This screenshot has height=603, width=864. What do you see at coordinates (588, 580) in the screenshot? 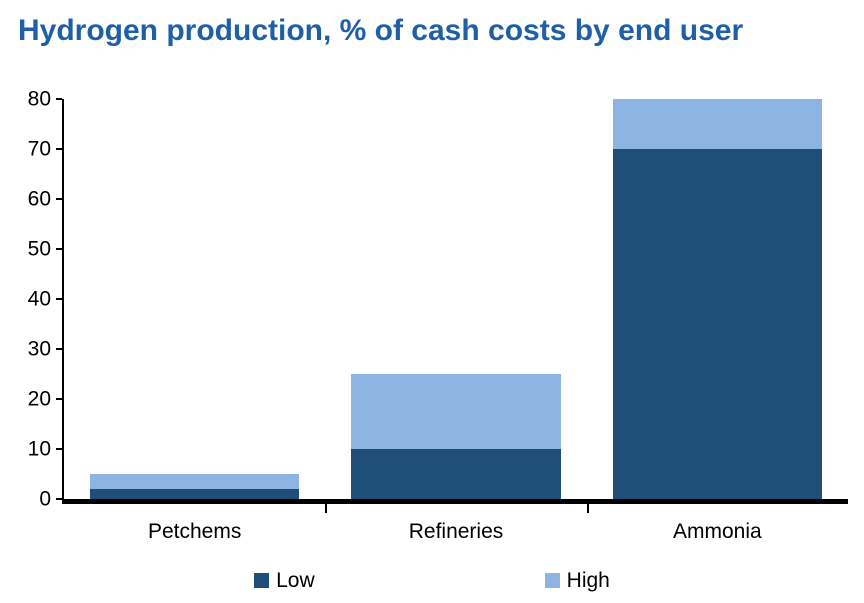
I see `legend-label-high: High` at bounding box center [588, 580].